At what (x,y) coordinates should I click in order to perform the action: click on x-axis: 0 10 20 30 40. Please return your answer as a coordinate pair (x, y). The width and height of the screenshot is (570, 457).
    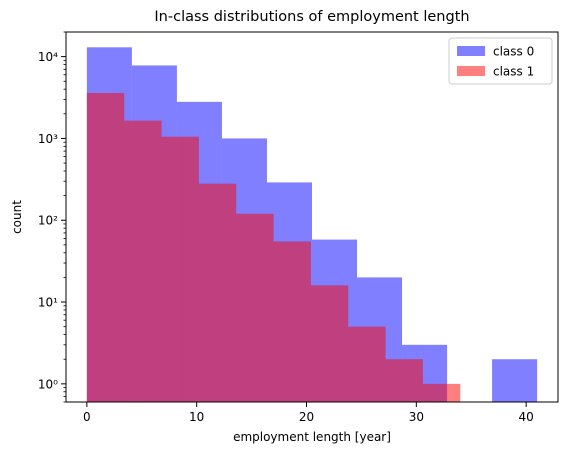
    Looking at the image, I should click on (308, 413).